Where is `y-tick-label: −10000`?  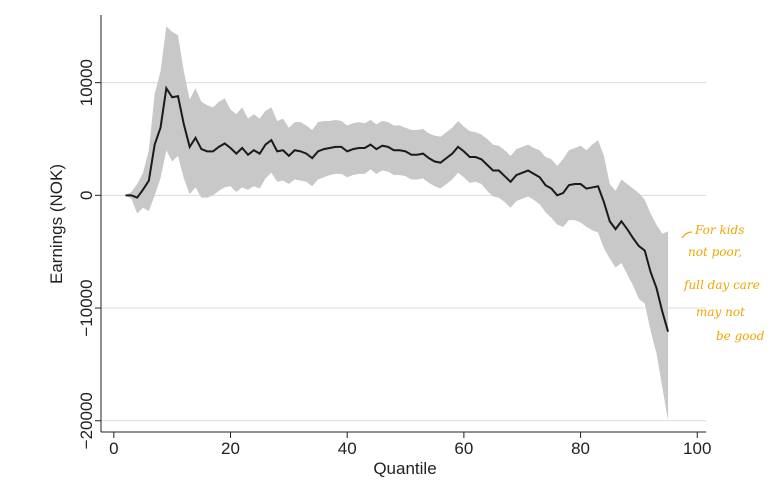
y-tick-label: −10000 is located at coordinates (86, 307).